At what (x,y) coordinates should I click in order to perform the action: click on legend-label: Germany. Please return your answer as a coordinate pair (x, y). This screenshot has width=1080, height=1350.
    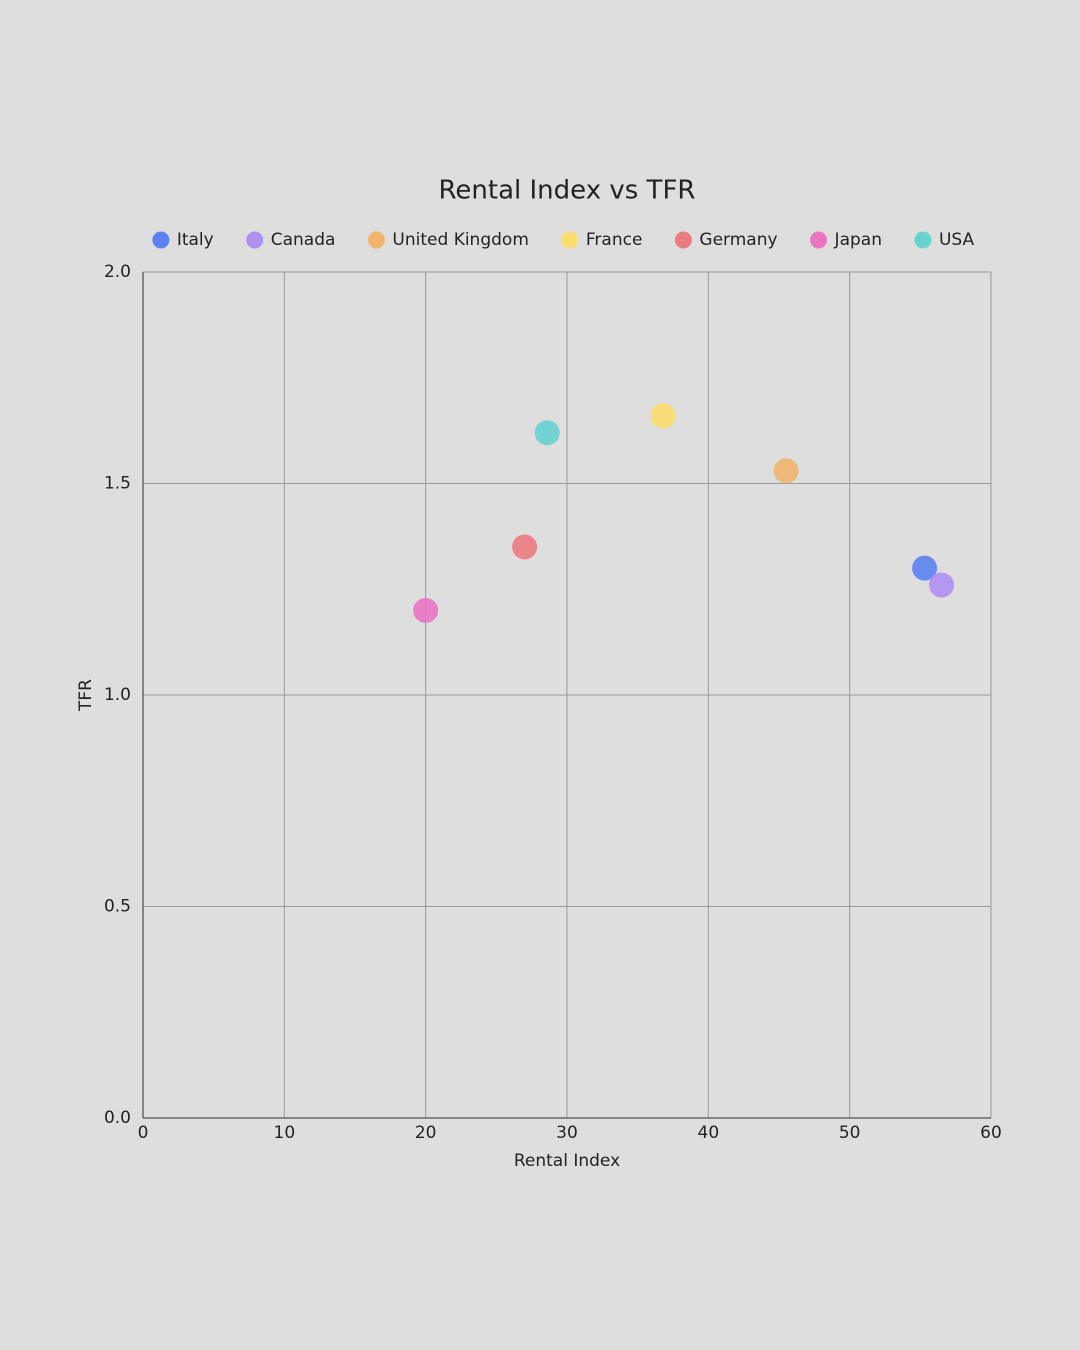
    Looking at the image, I should click on (738, 240).